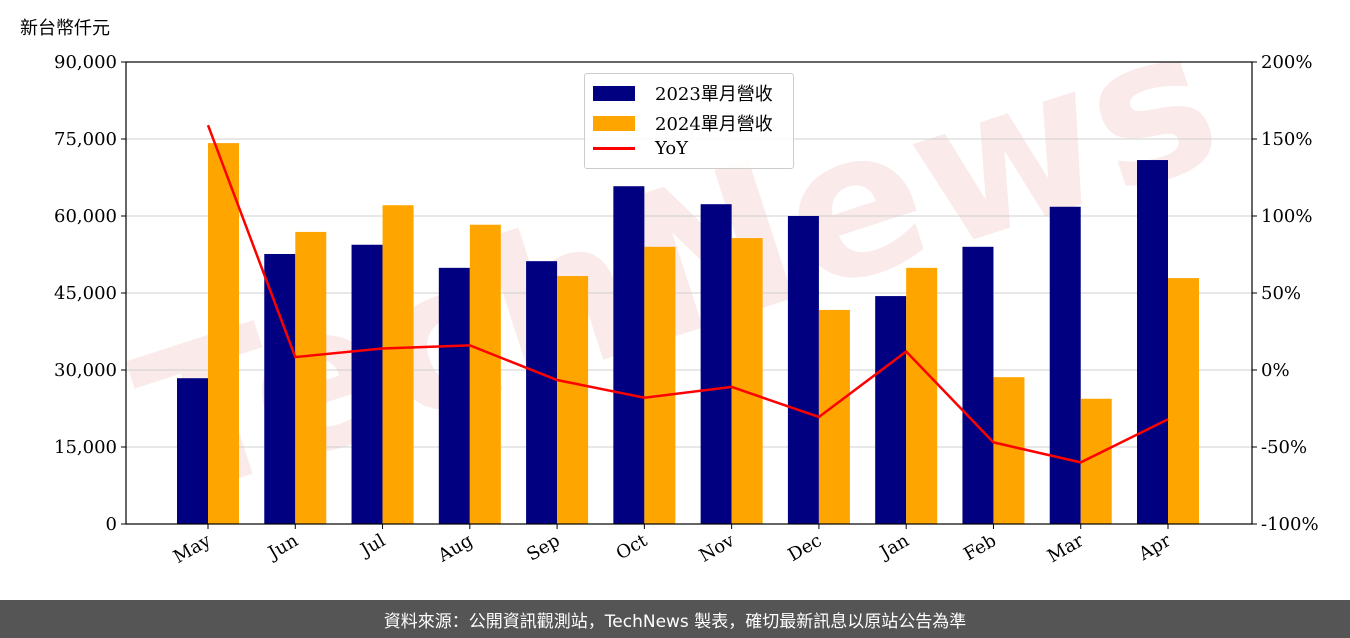 This screenshot has height=638, width=1350. What do you see at coordinates (614, 148) in the screenshot?
I see `legend-line-yoy` at bounding box center [614, 148].